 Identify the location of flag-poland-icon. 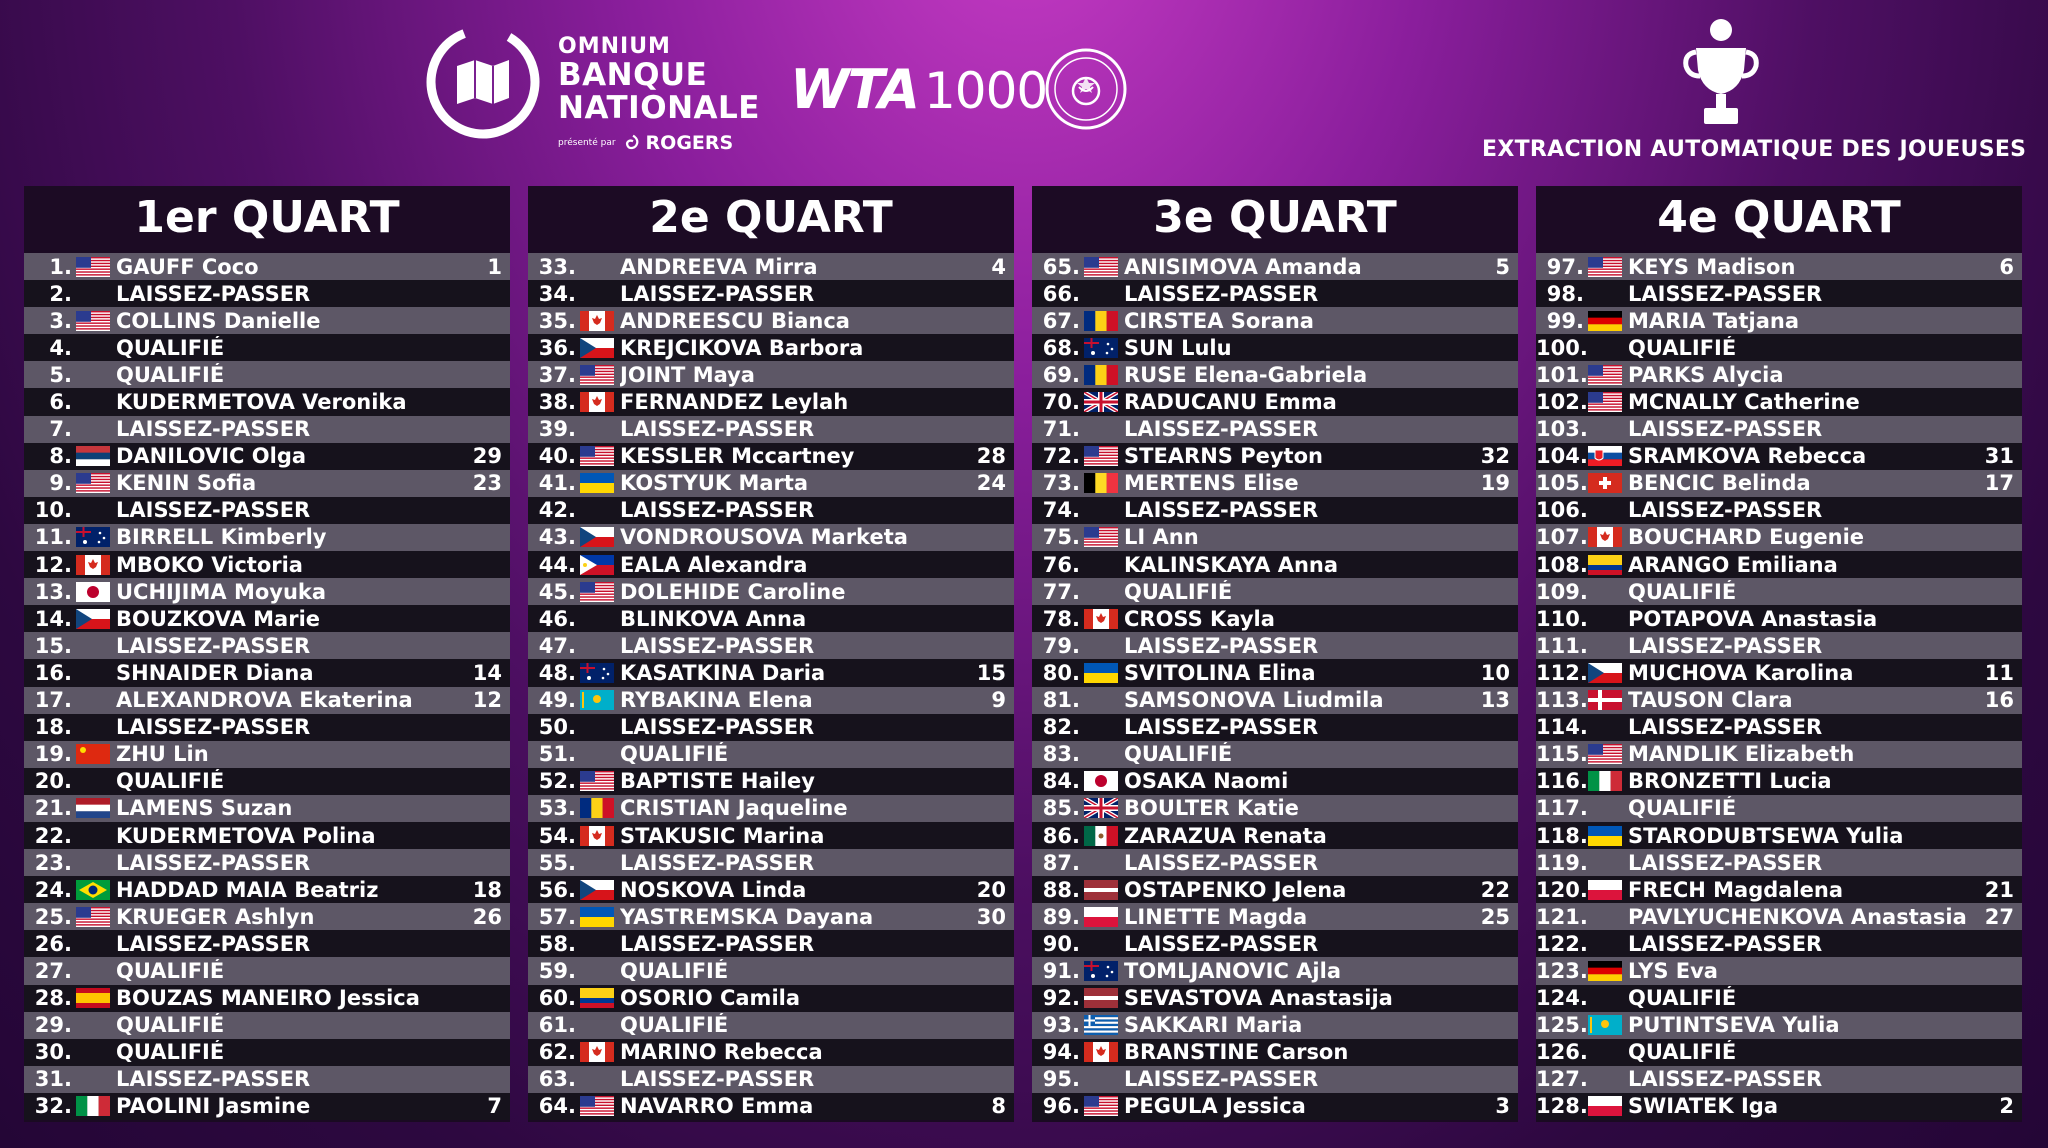
(1101, 916).